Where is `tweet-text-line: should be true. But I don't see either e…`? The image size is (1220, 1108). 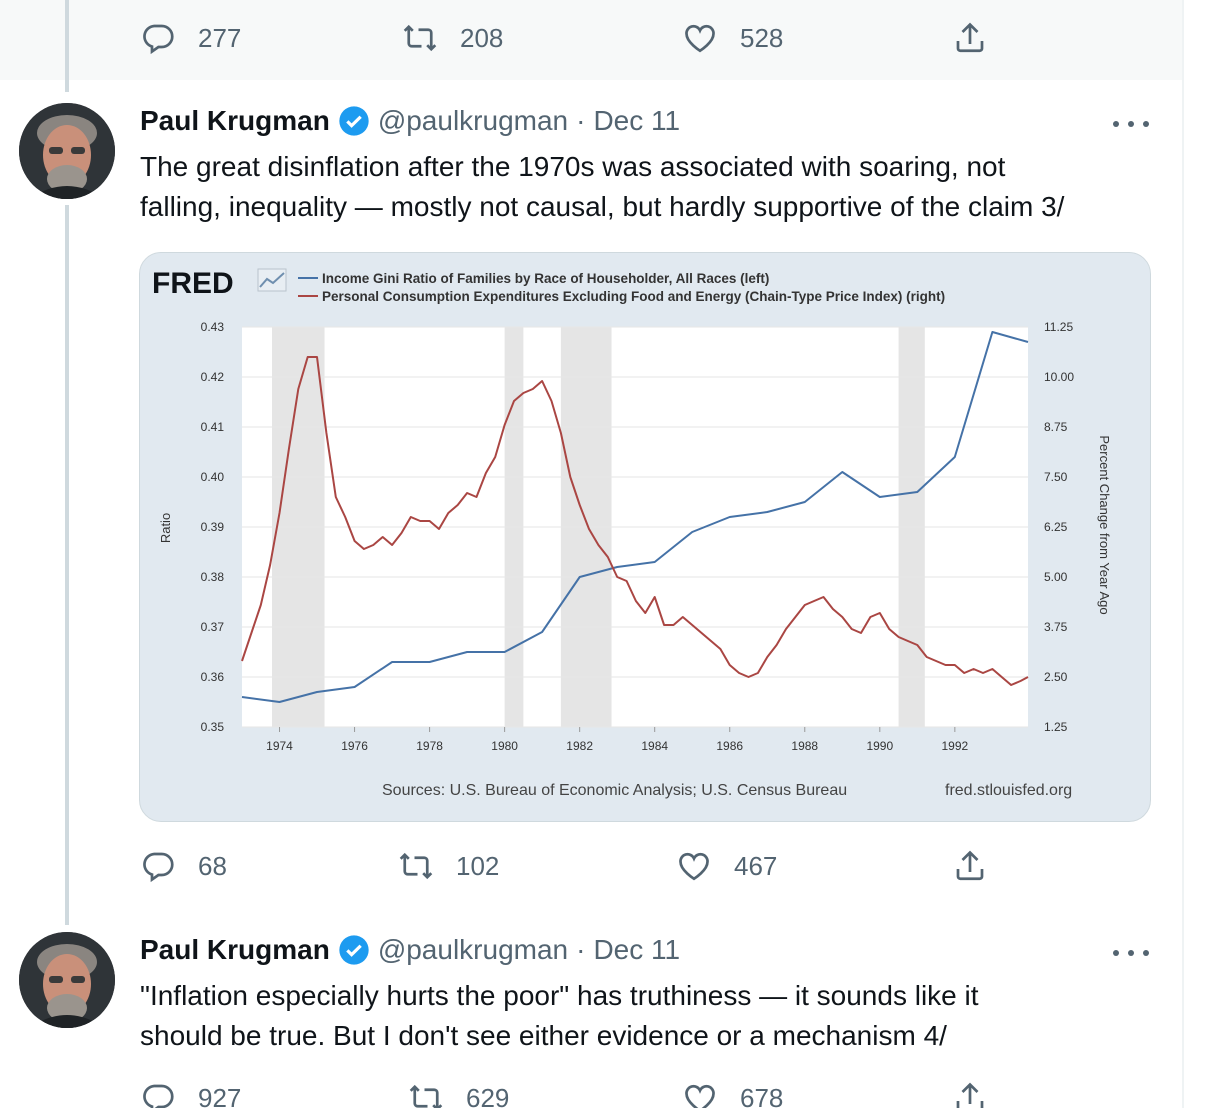
tweet-text-line: should be true. But I don't see either e… is located at coordinates (543, 1035).